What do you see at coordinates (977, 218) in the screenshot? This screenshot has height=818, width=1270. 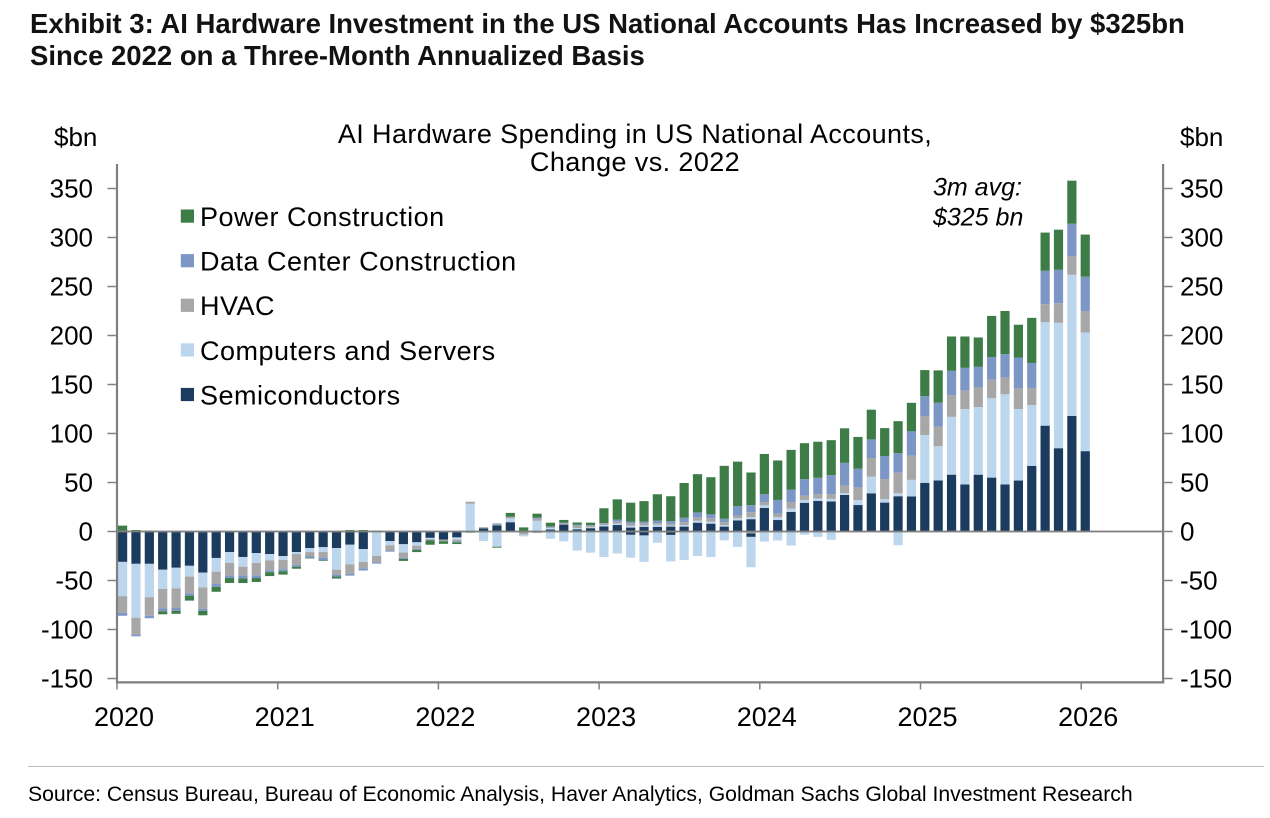 I see `svg-text: $325 bn` at bounding box center [977, 218].